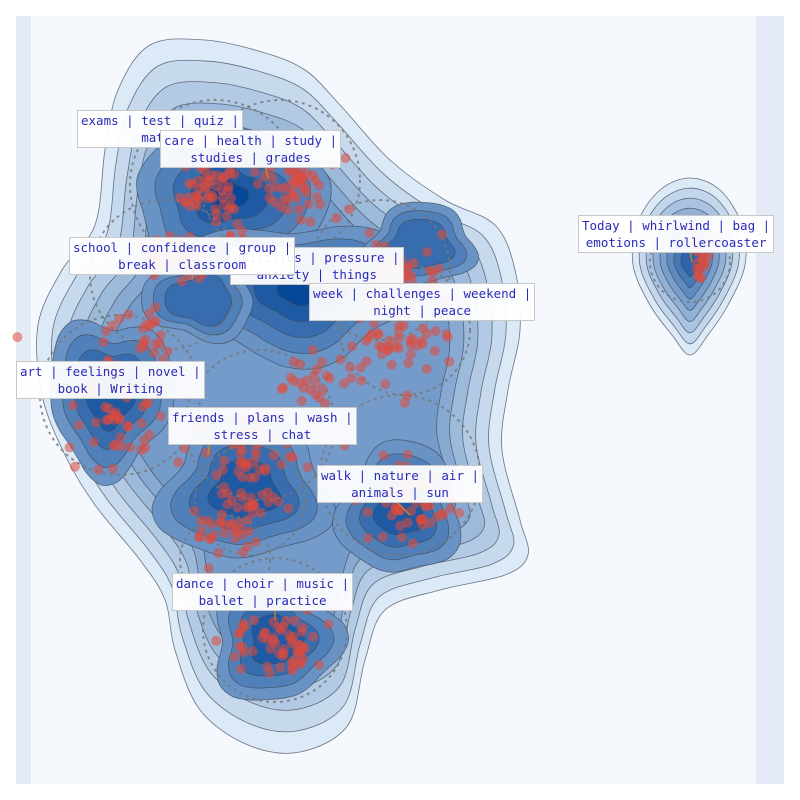 This screenshot has width=800, height=800. What do you see at coordinates (676, 225) in the screenshot?
I see `topic-label-line: Today | whirlwind | bag |` at bounding box center [676, 225].